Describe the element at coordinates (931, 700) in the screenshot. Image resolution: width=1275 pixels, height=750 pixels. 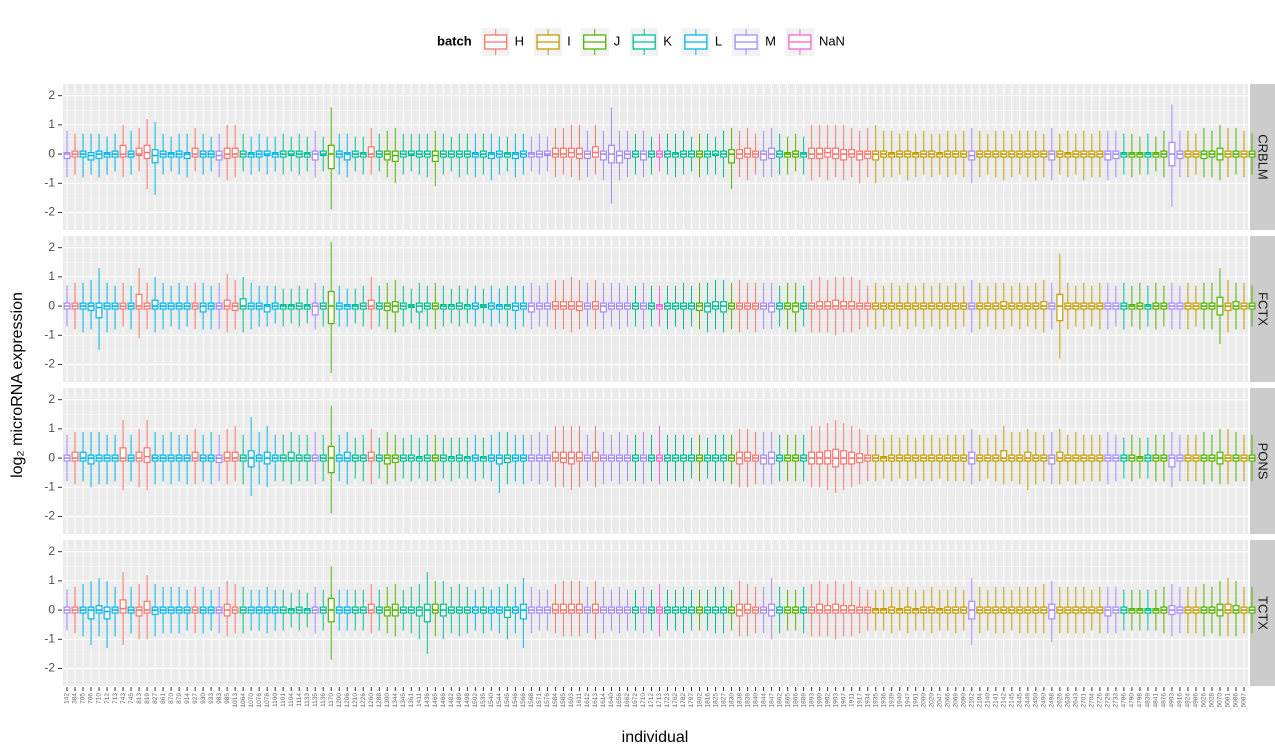
I see `x-tick-label: 2020` at that location.